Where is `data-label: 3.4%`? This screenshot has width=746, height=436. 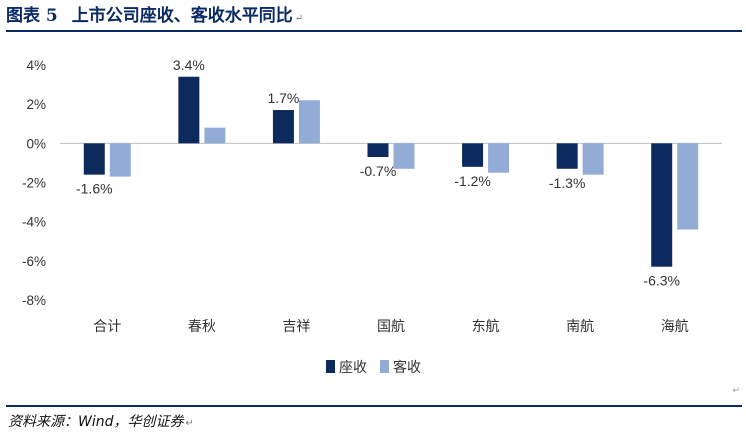
data-label: 3.4% is located at coordinates (189, 65).